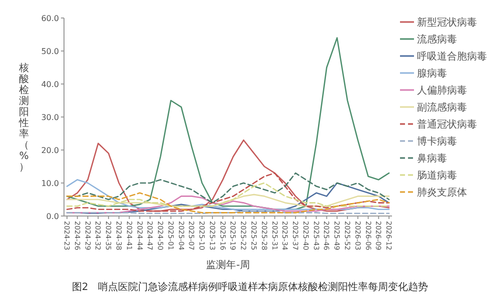  I want to click on legend-label: 腺病毒, so click(432, 74).